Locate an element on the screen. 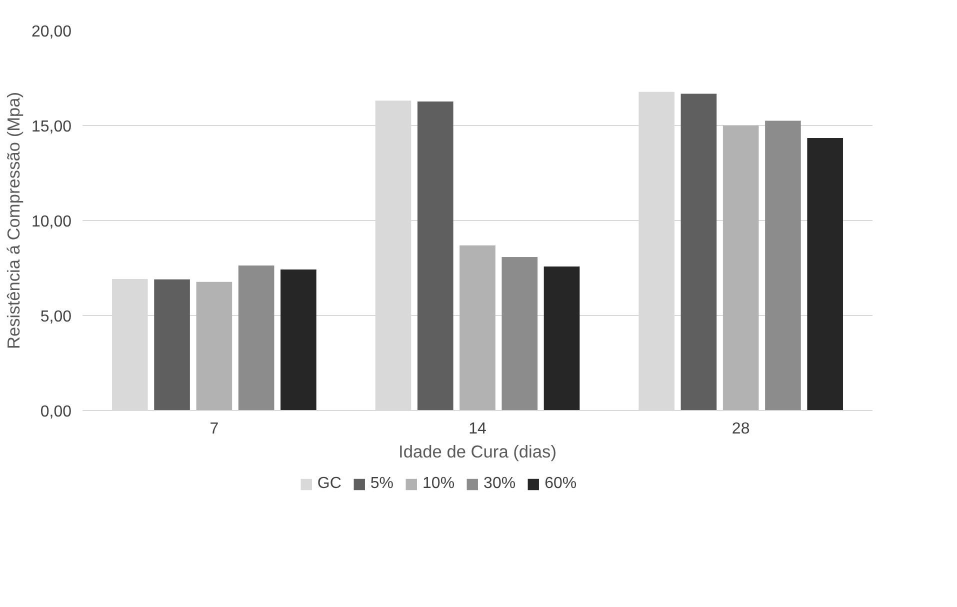 This screenshot has width=957, height=607. x-tick-label: 7 is located at coordinates (214, 429).